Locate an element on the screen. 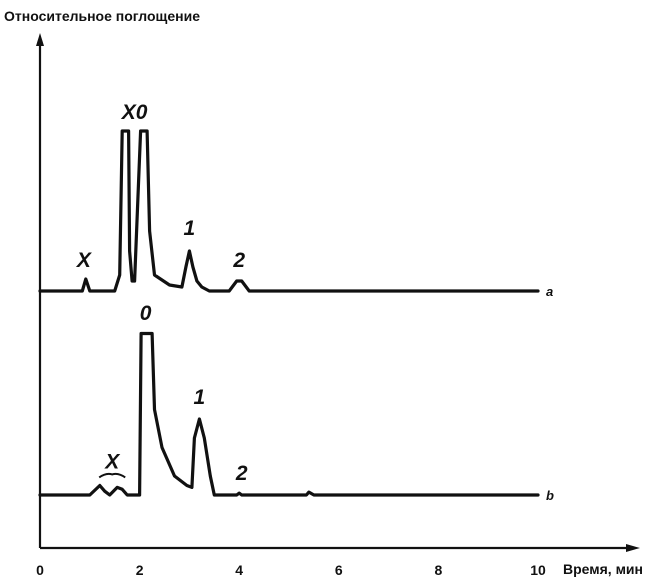 The image size is (666, 580). x-tick-label: 0 is located at coordinates (40, 570).